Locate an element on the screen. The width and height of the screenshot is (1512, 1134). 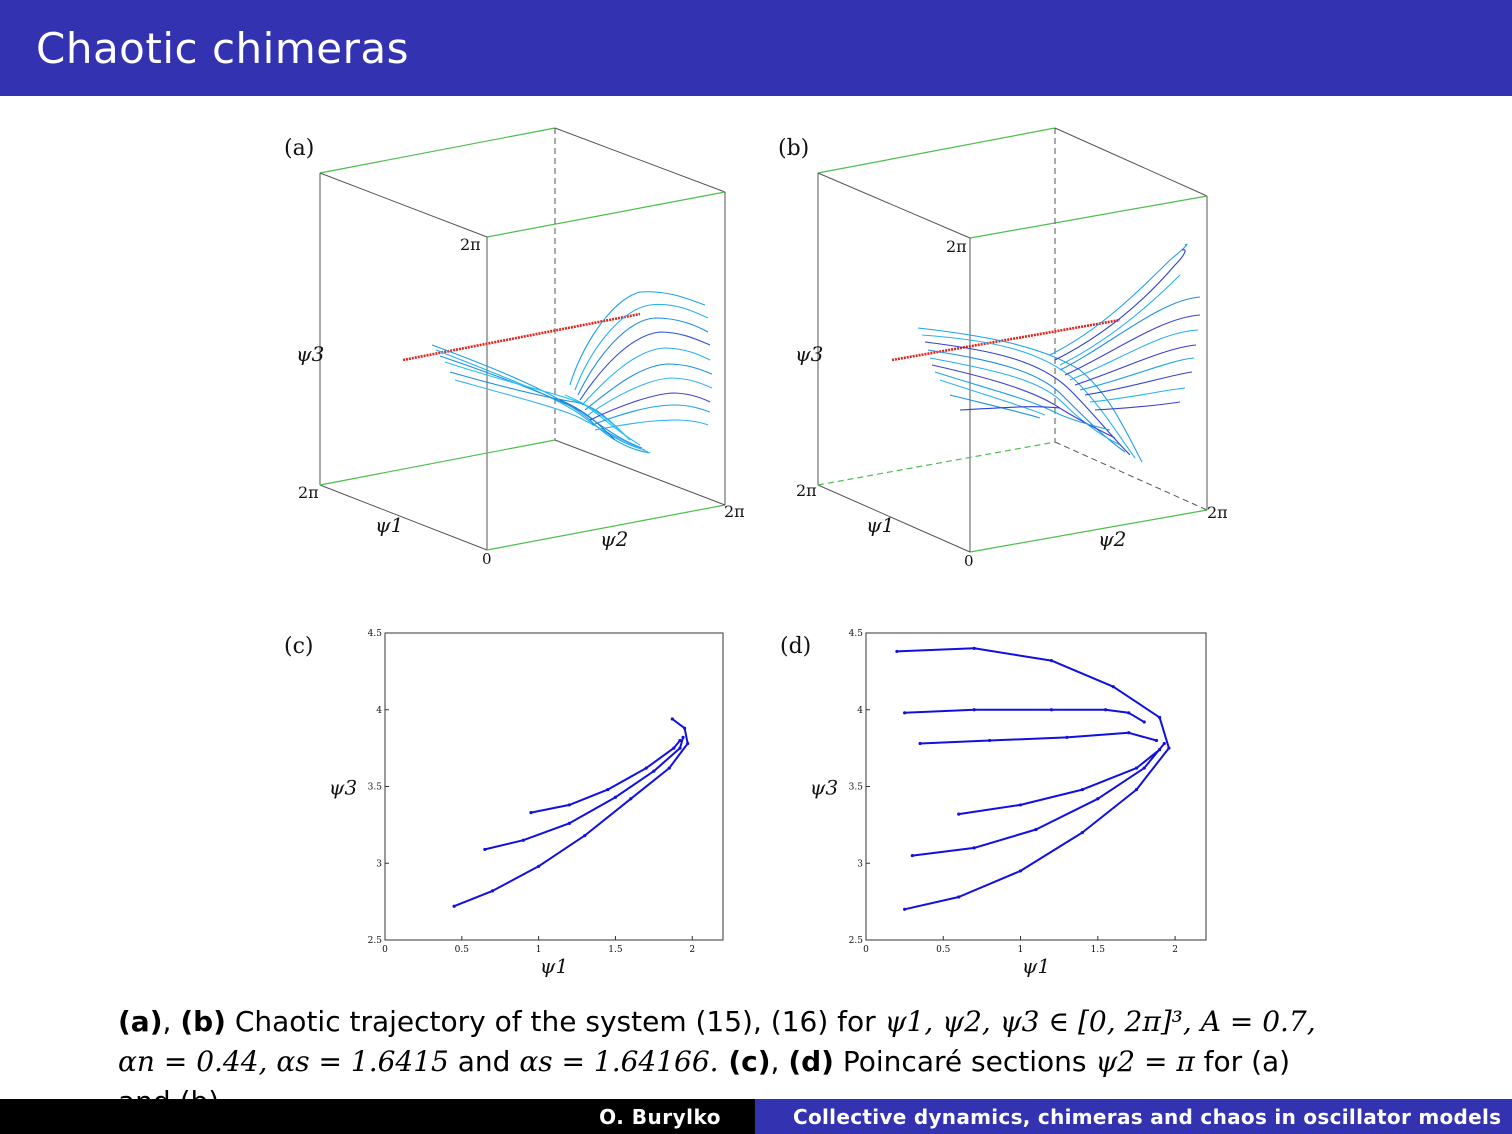
title-bar: Chaotic chimeras is located at coordinates (756, 48).